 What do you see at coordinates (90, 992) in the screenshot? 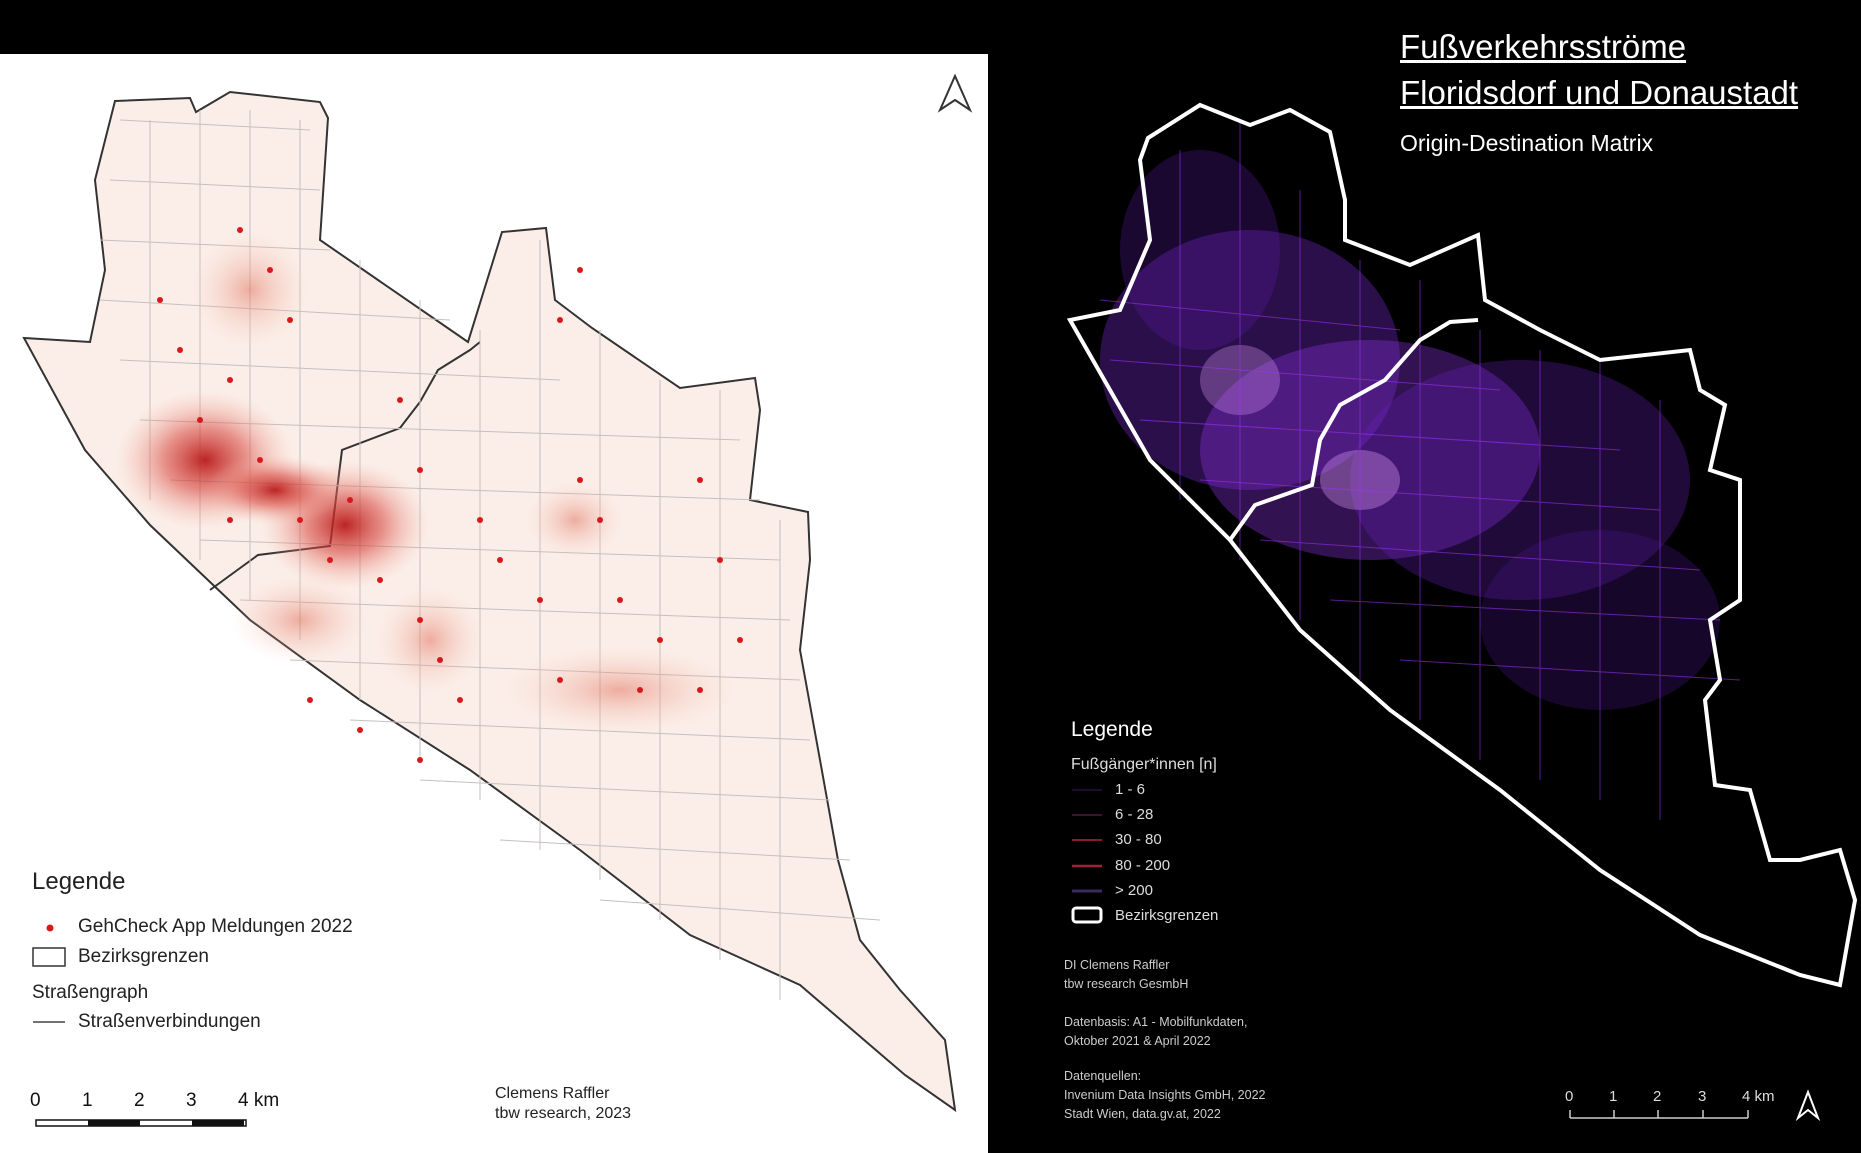
I see `left-legend-group-title: Straßengraph` at bounding box center [90, 992].